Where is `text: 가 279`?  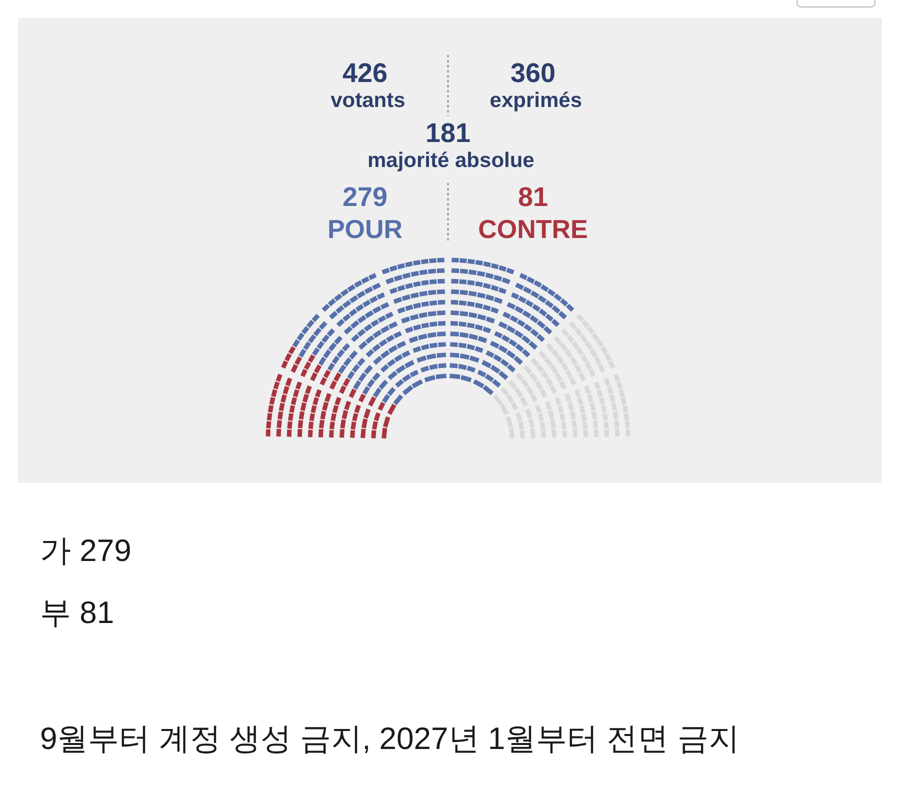
text: 가 279 is located at coordinates (86, 550).